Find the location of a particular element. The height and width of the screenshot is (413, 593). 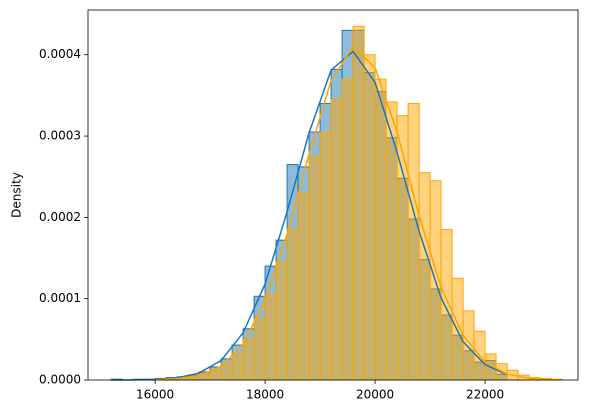

y-tick-label: 0.0000 is located at coordinates (60, 380).